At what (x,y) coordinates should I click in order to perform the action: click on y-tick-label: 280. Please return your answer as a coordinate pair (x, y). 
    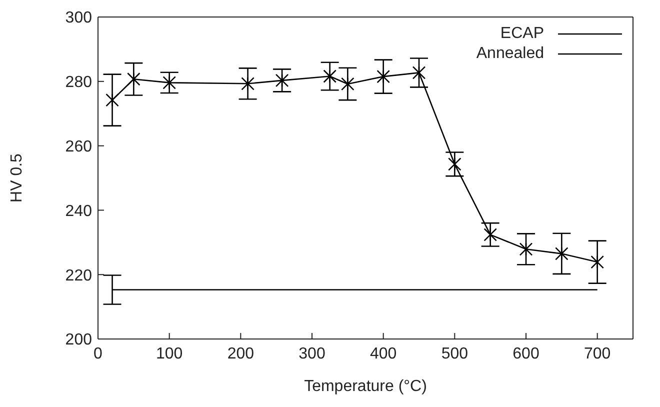
    Looking at the image, I should click on (78, 83).